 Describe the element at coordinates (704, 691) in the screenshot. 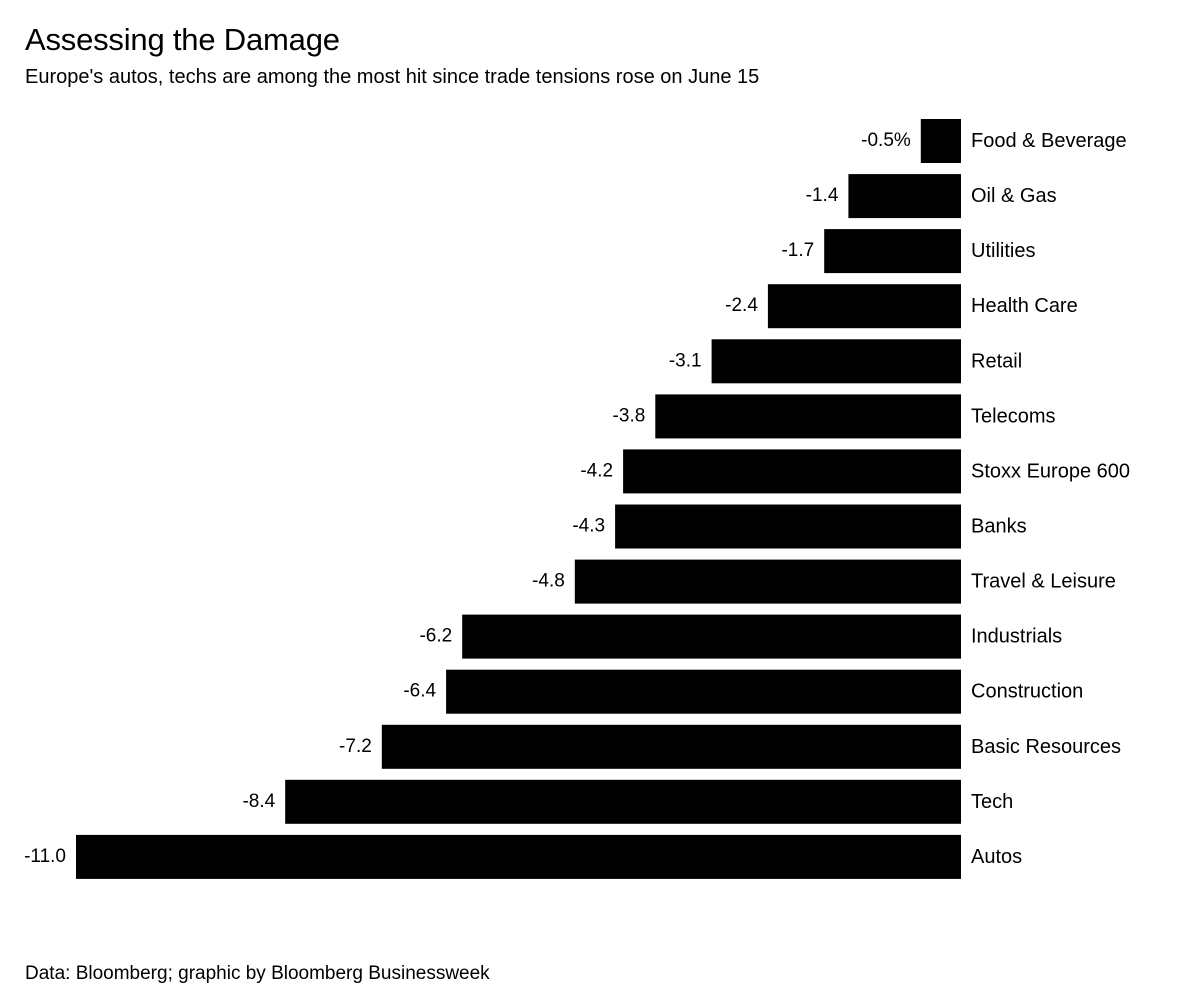

I see `bar-construction` at that location.